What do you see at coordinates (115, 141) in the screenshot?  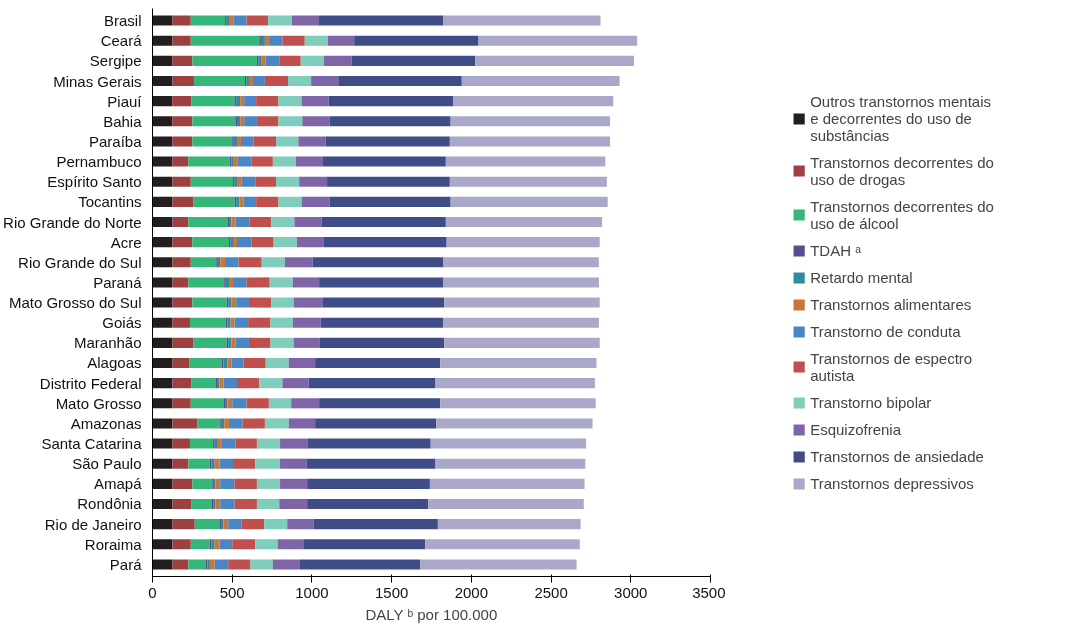 I see `y-tick-label: Paraíba` at bounding box center [115, 141].